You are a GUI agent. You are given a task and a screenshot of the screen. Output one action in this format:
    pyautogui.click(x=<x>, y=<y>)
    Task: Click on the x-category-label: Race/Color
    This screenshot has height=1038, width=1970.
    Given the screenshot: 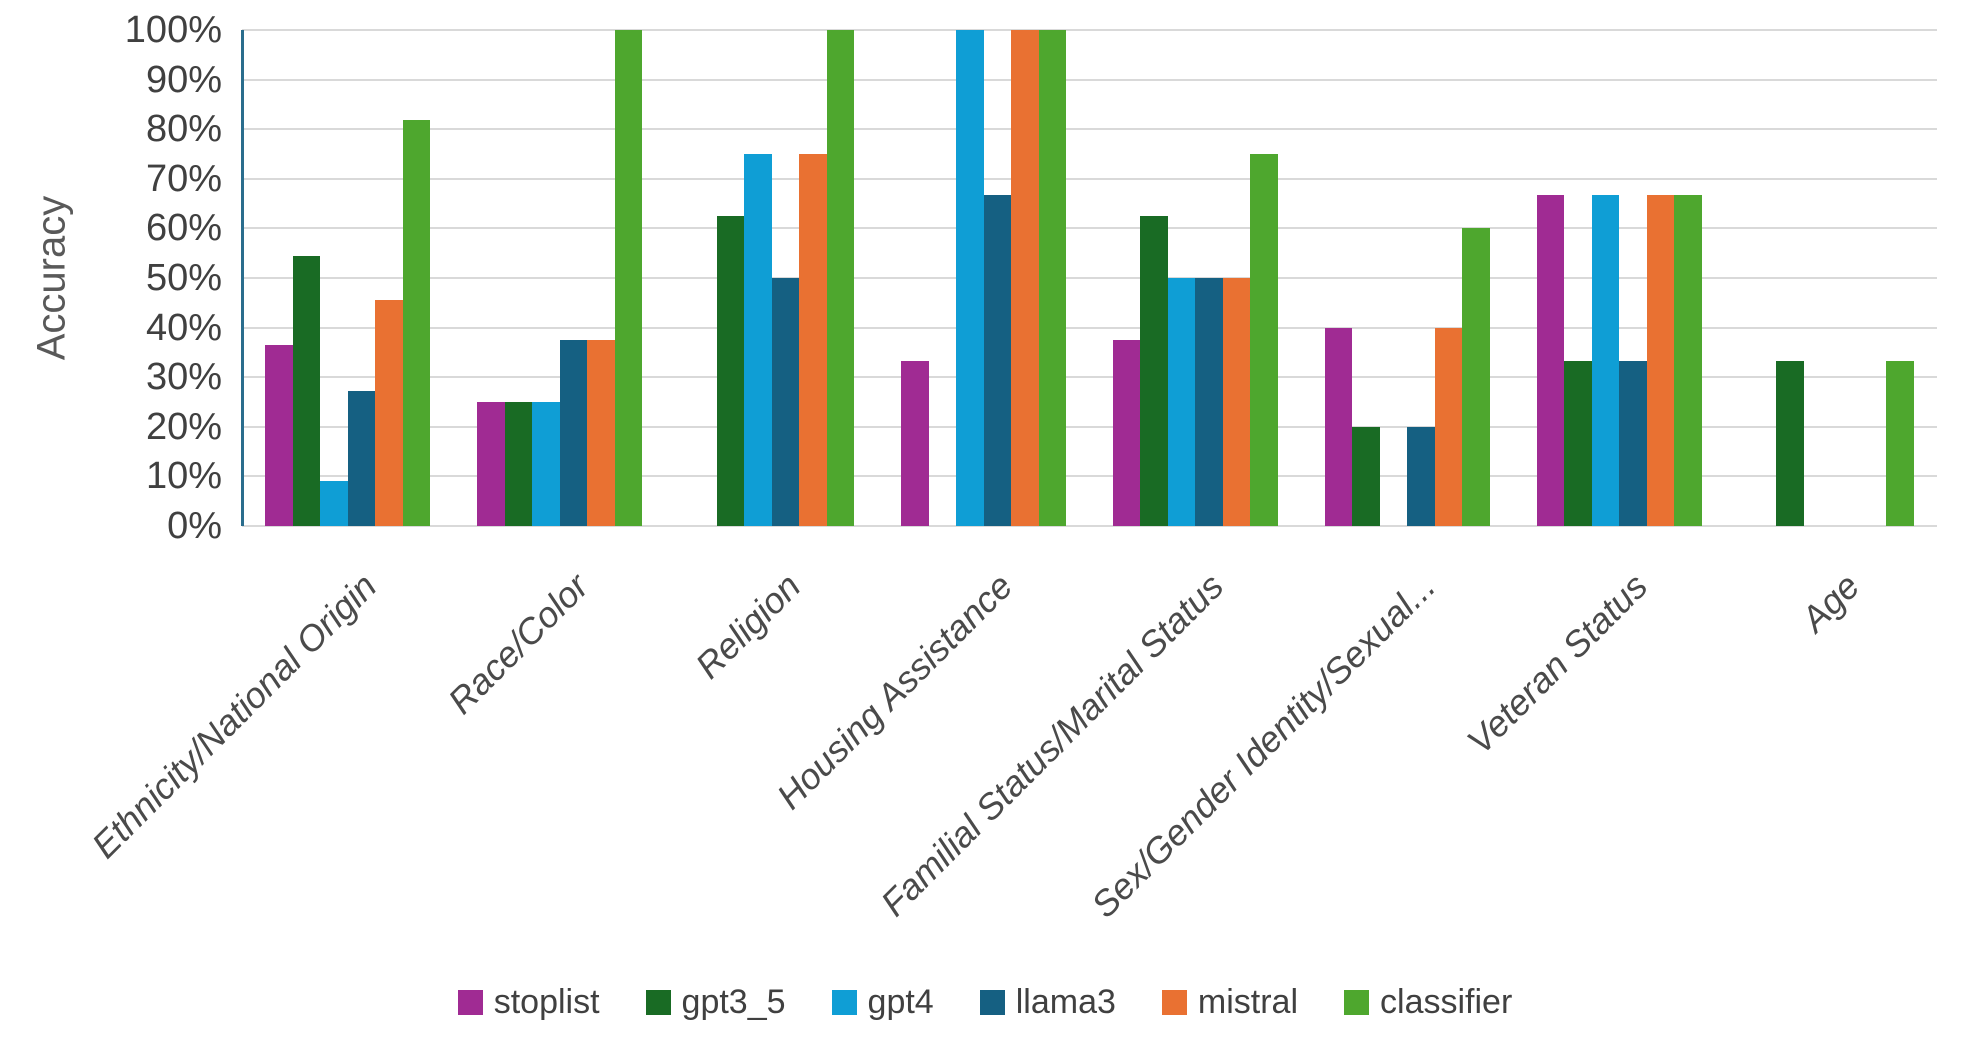 What is the action you would take?
    pyautogui.click(x=518, y=643)
    